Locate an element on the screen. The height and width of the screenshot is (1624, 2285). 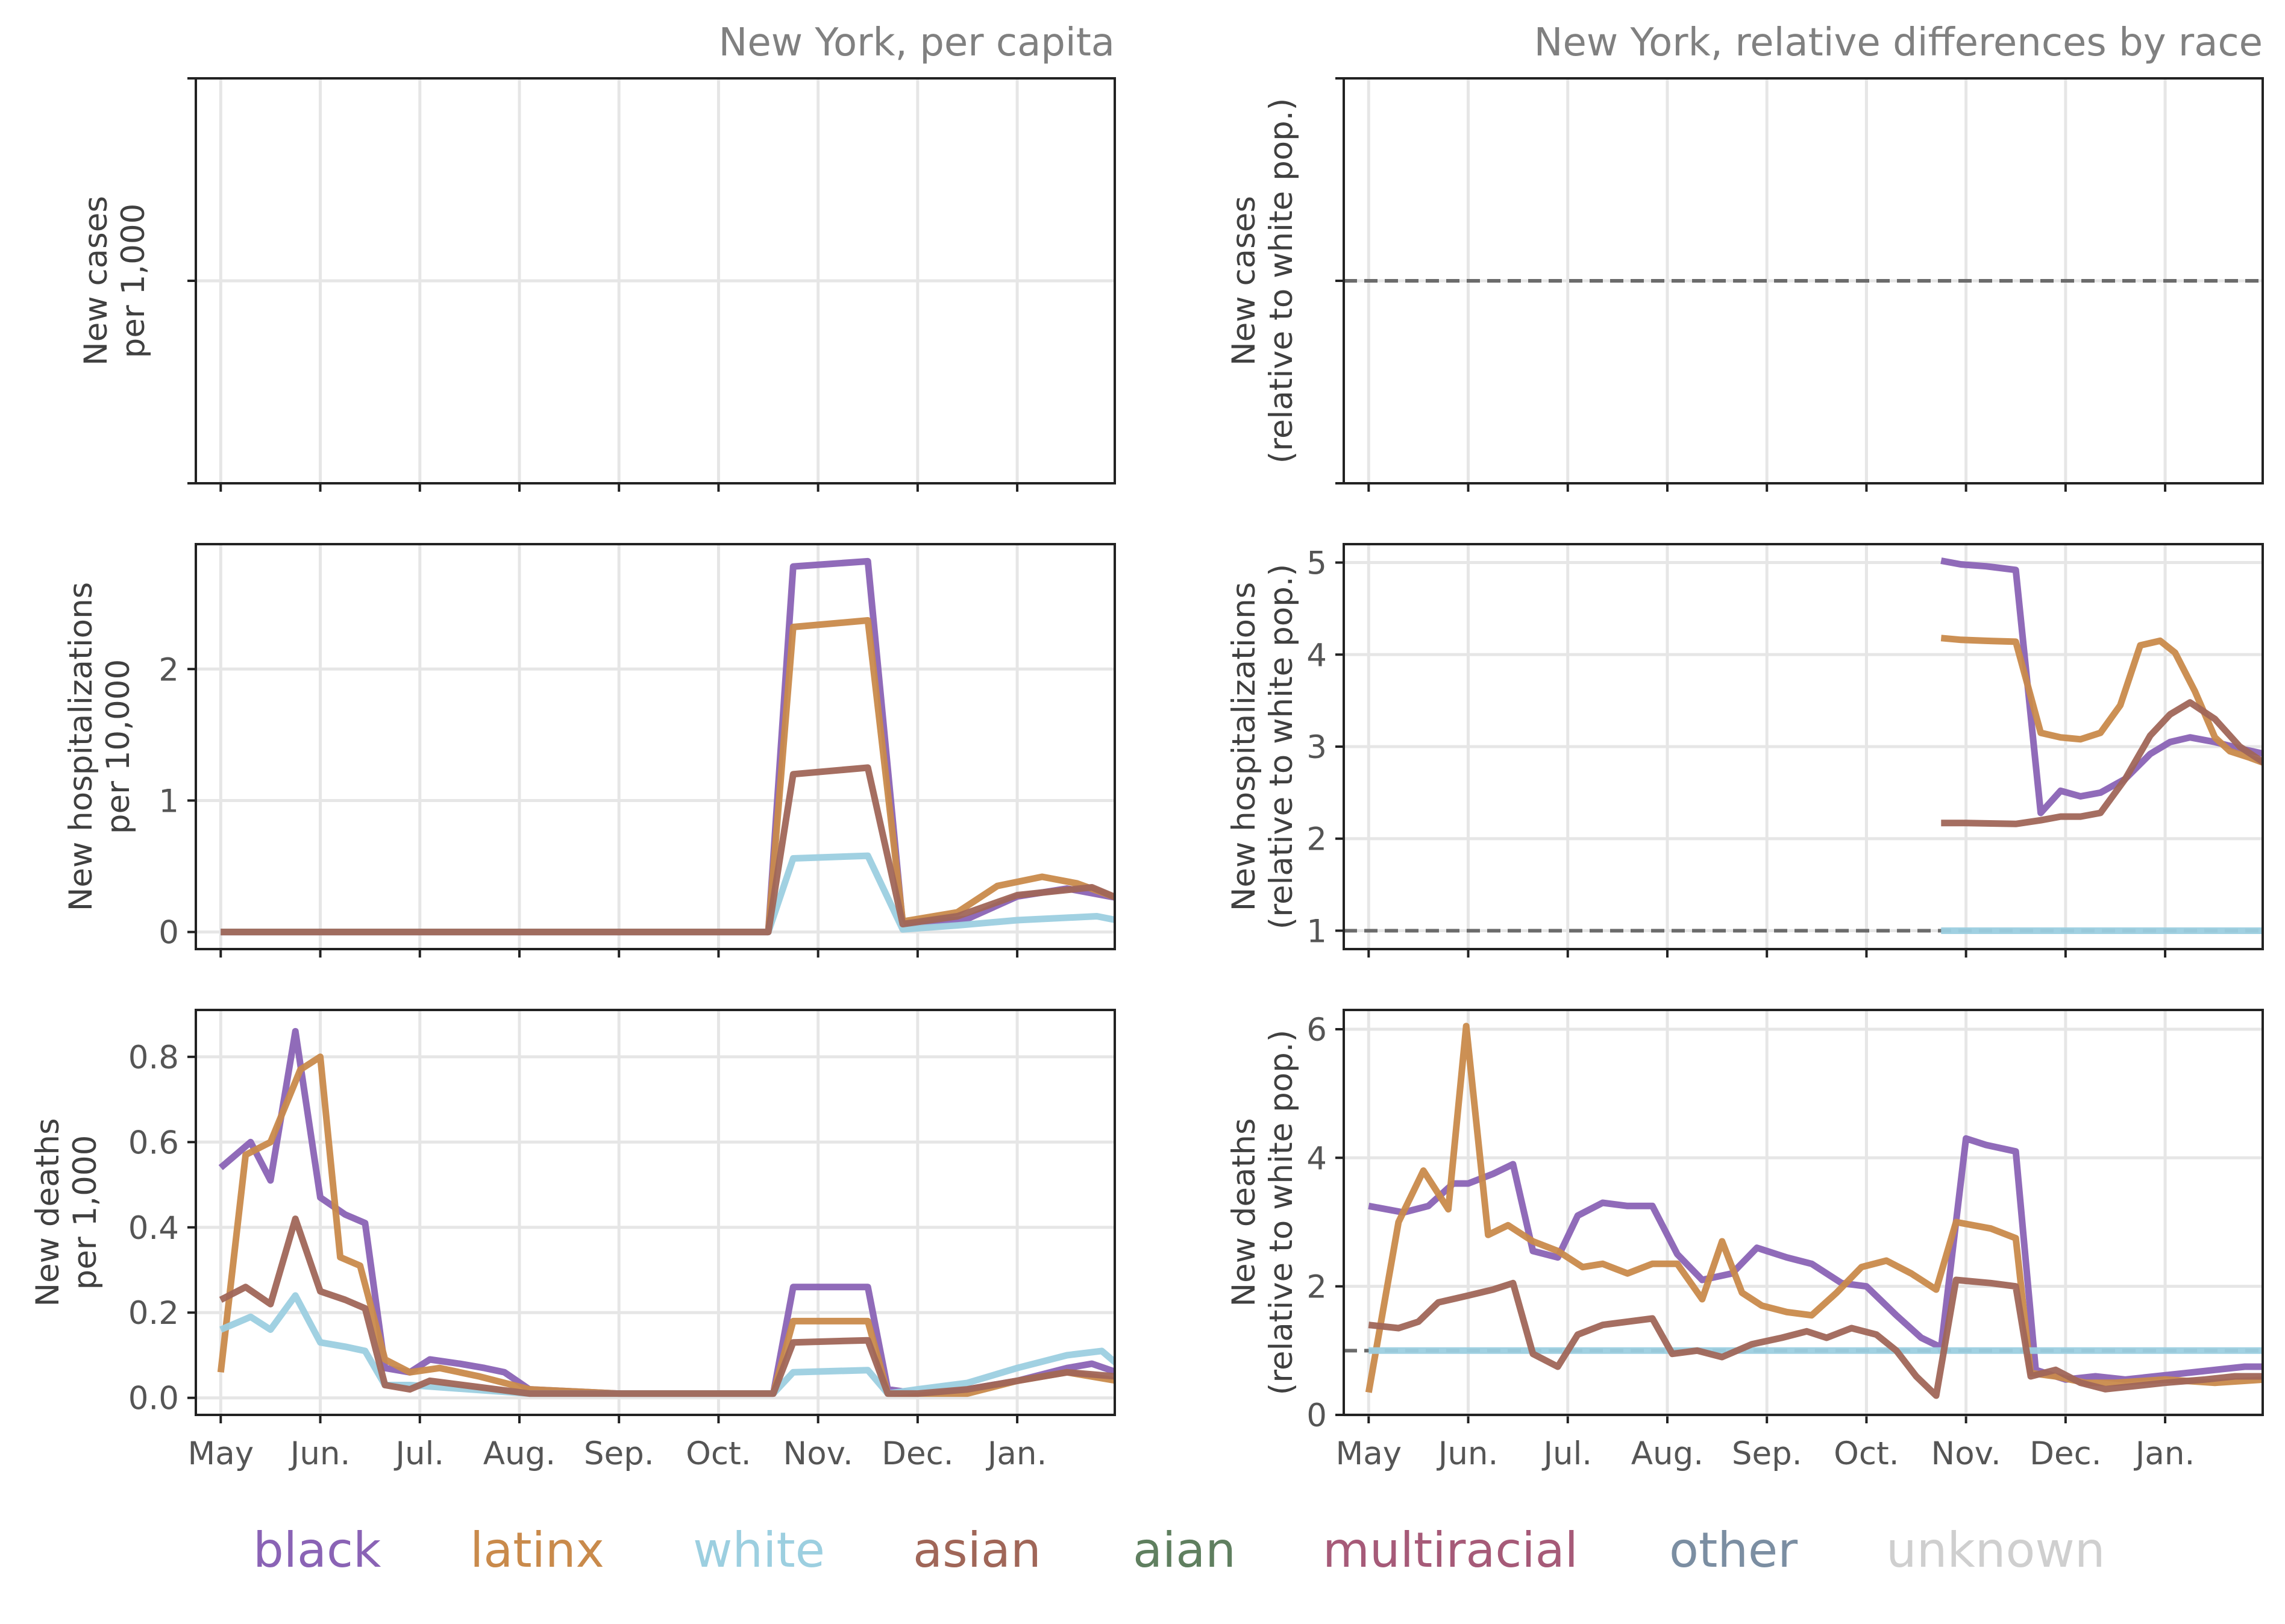
y-axis-label: New deathsper 1,000 is located at coordinates (67, 1212).